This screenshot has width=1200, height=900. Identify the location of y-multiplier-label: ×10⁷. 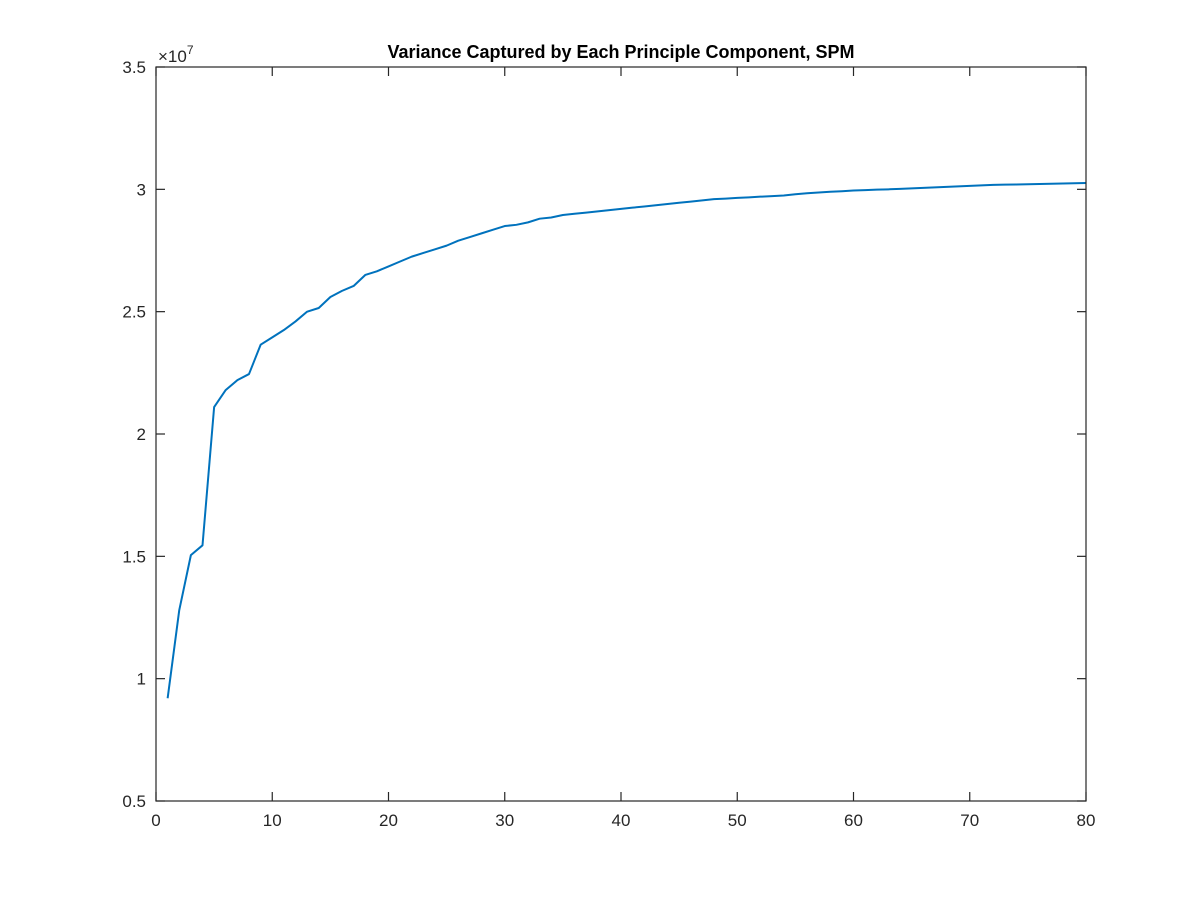
(176, 54).